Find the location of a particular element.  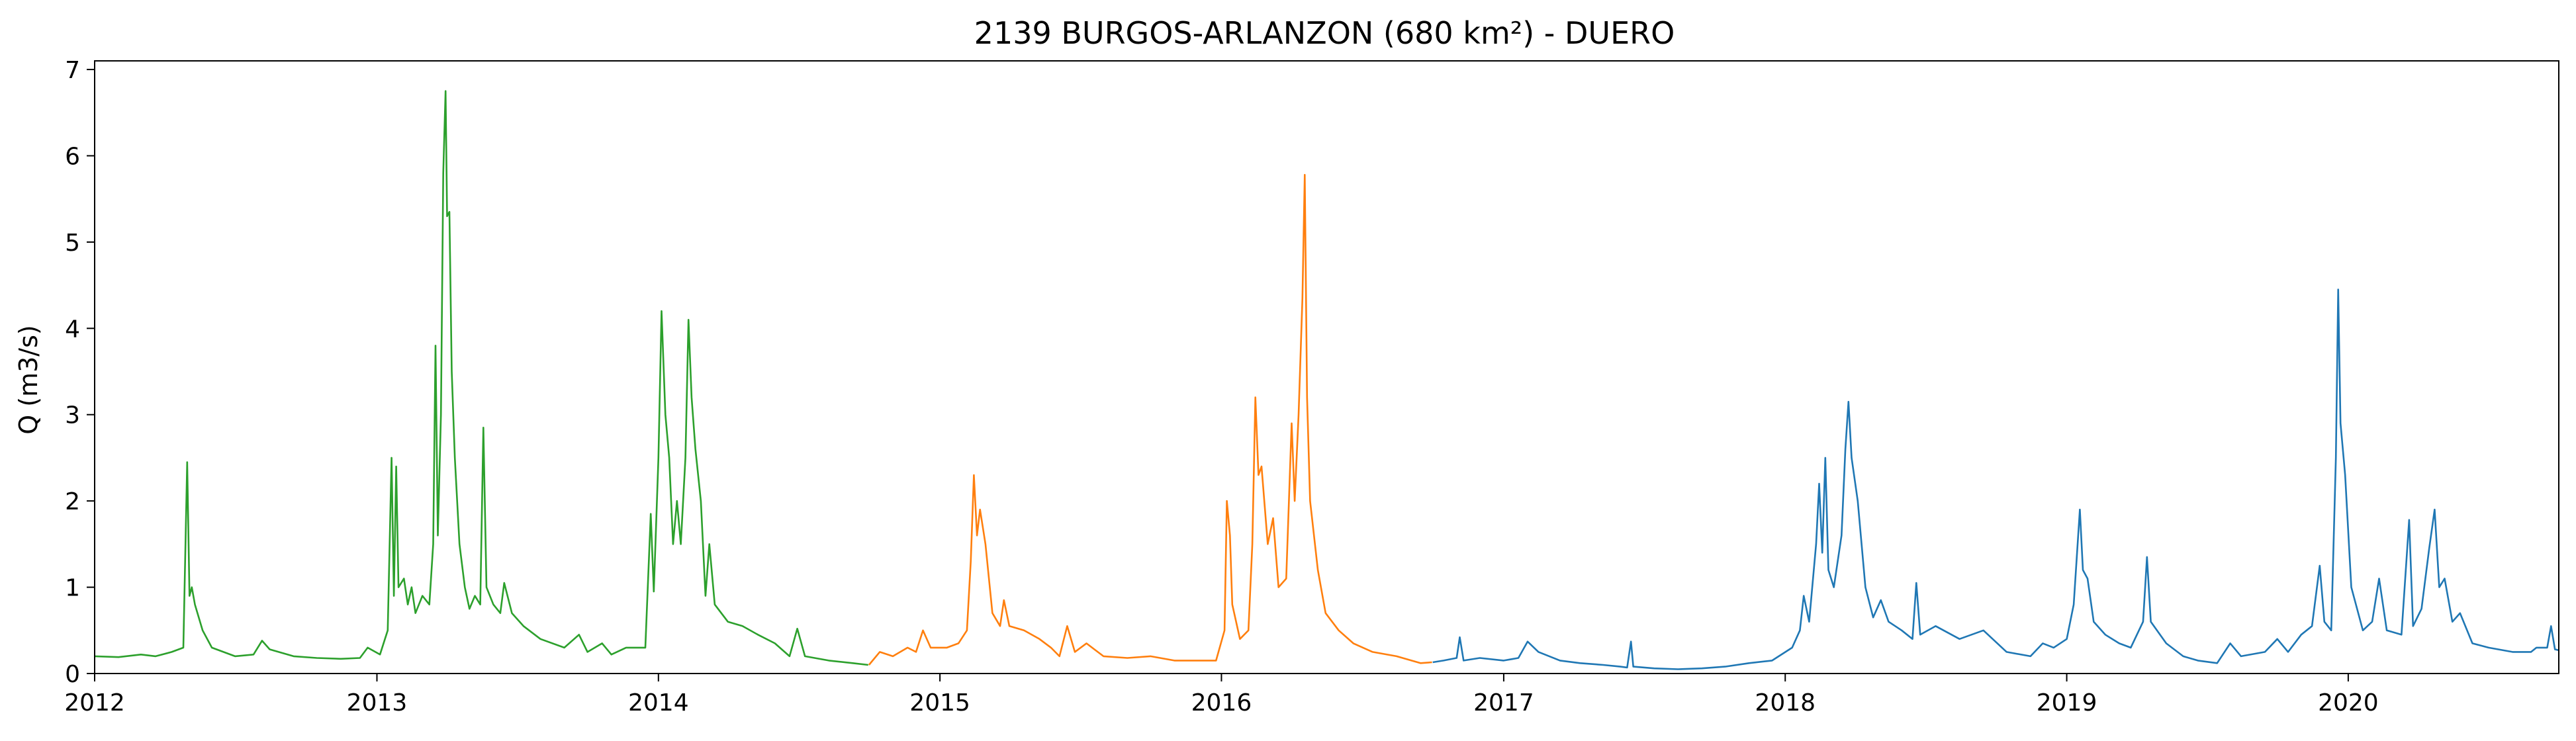

x-tick-label: 2013 is located at coordinates (377, 703).